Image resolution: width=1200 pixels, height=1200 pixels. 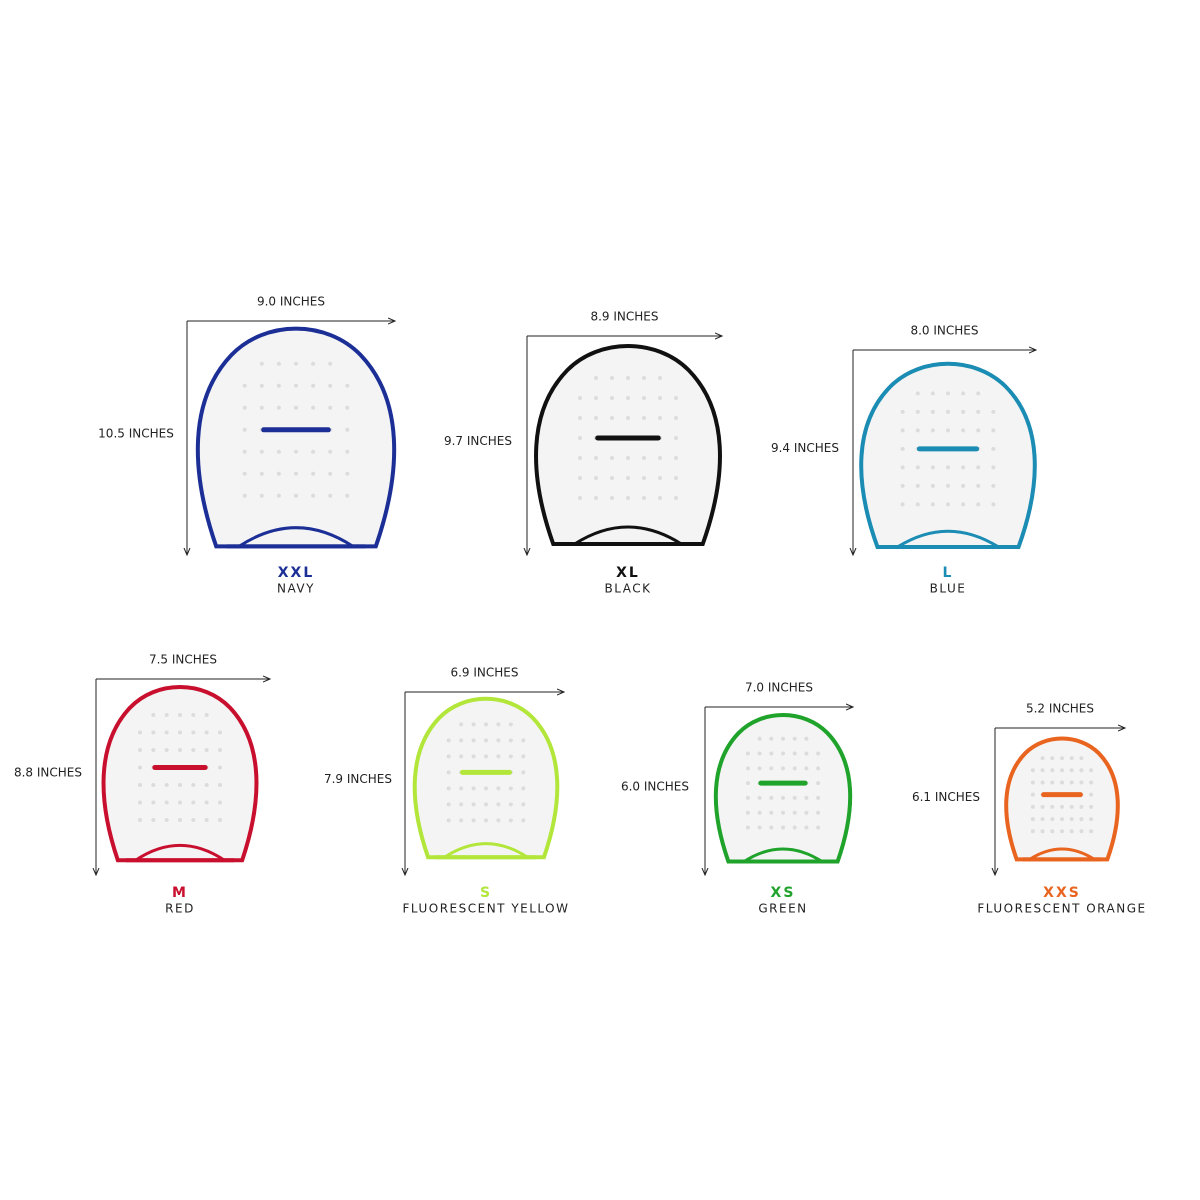 What do you see at coordinates (948, 573) in the screenshot?
I see `size-label: L` at bounding box center [948, 573].